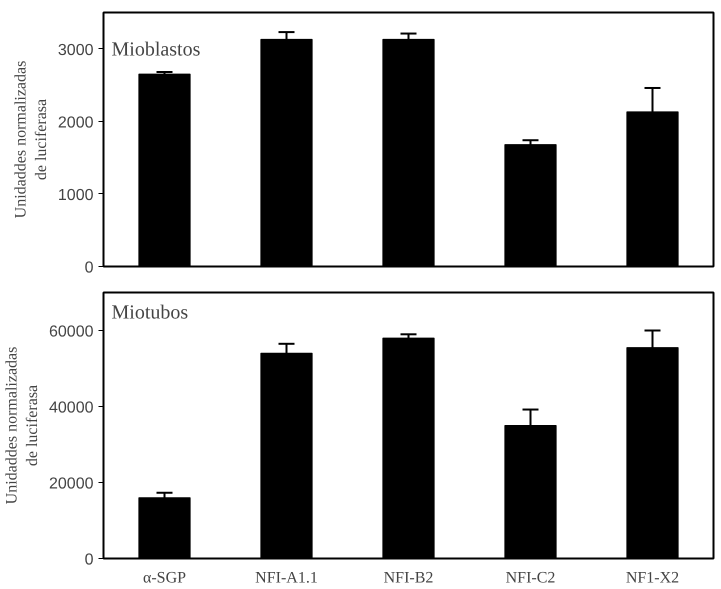 The width and height of the screenshot is (721, 589). What do you see at coordinates (286, 578) in the screenshot?
I see `x-tick-label: NFI-A1.1` at bounding box center [286, 578].